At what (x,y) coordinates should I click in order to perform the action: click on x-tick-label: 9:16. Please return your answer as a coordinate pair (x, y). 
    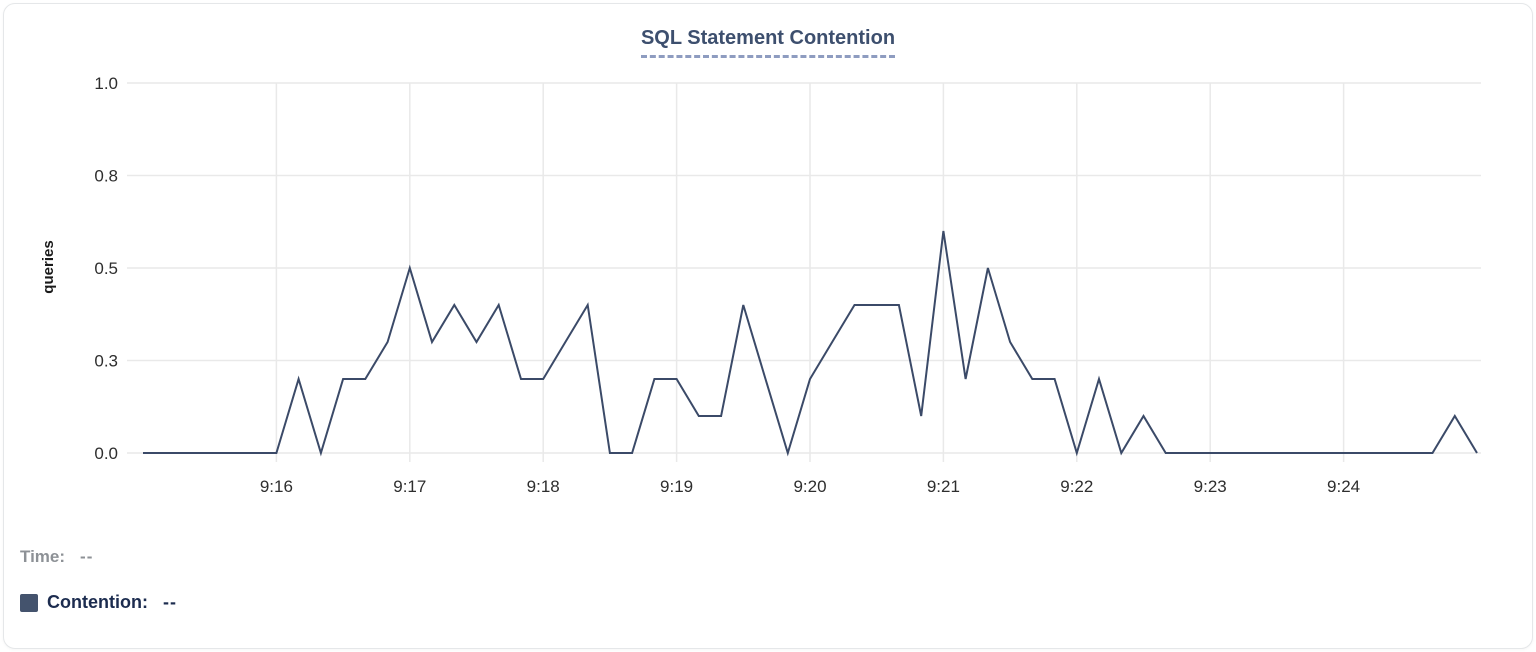
    Looking at the image, I should click on (276, 486).